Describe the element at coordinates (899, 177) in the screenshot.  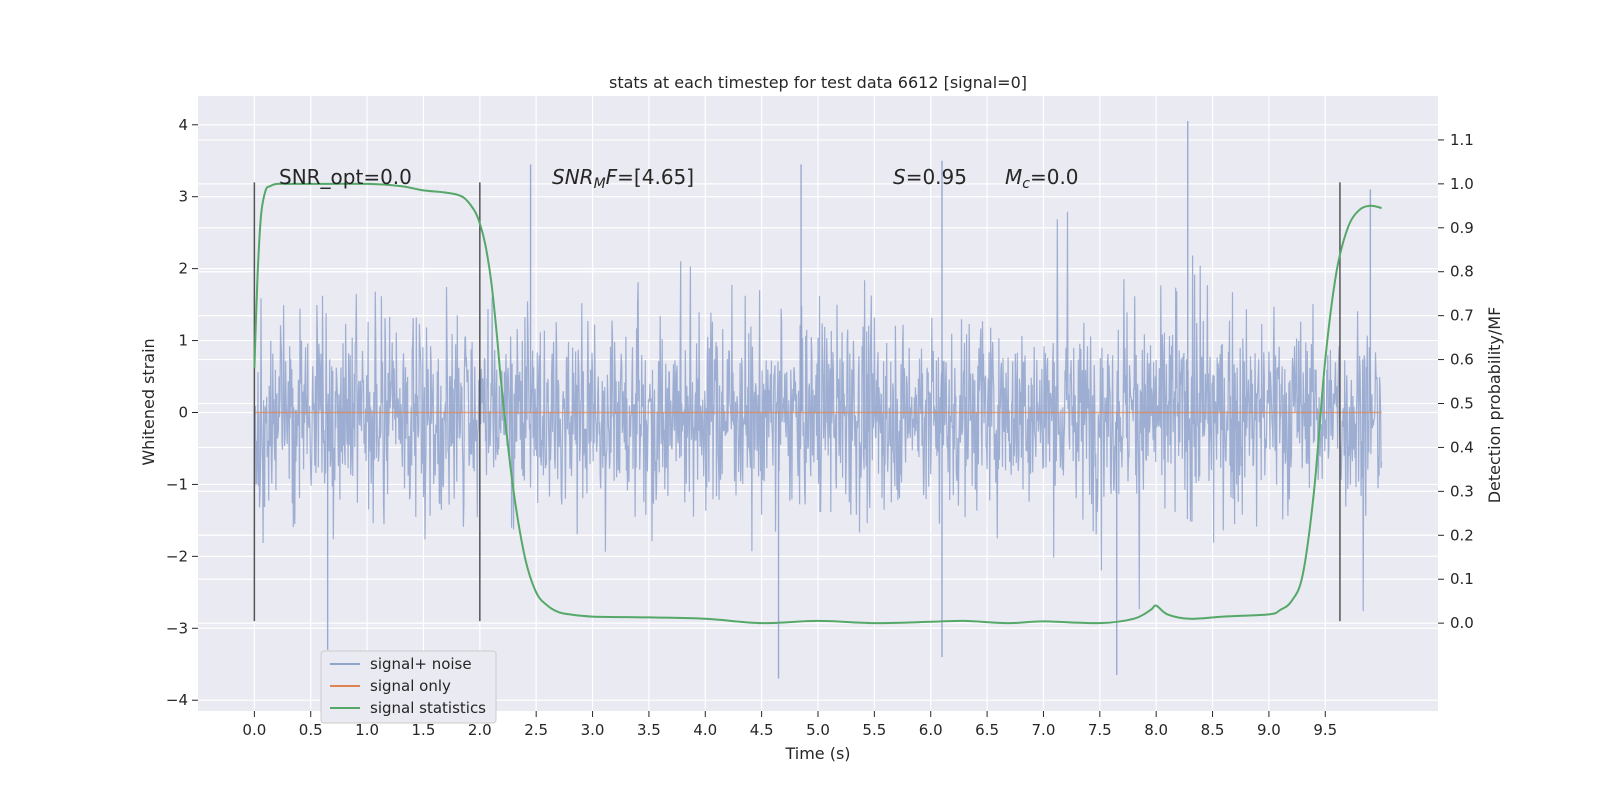
I see `annotation-s-symbol: S` at that location.